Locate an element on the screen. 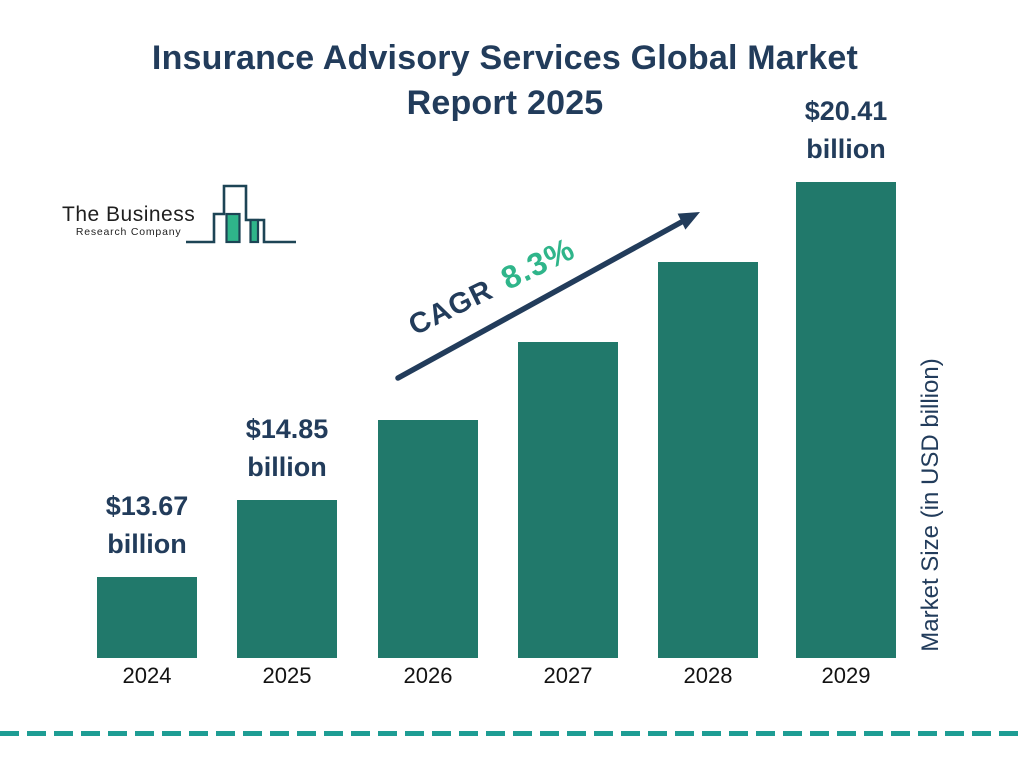  x-axis-label-2026: 2026 is located at coordinates (428, 675).